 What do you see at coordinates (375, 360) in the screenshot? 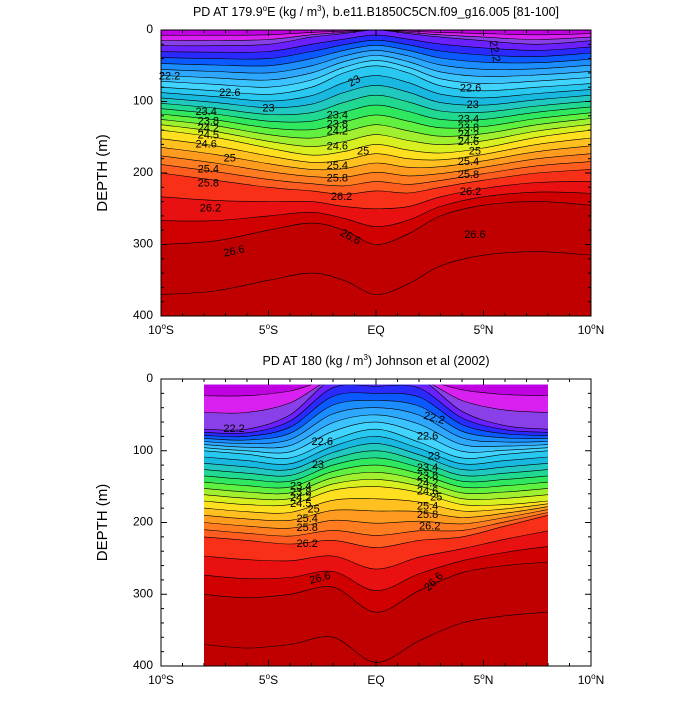
I see `panel-title: PD AT 180 (kg / m3) Johnson et al (2002)` at bounding box center [375, 360].